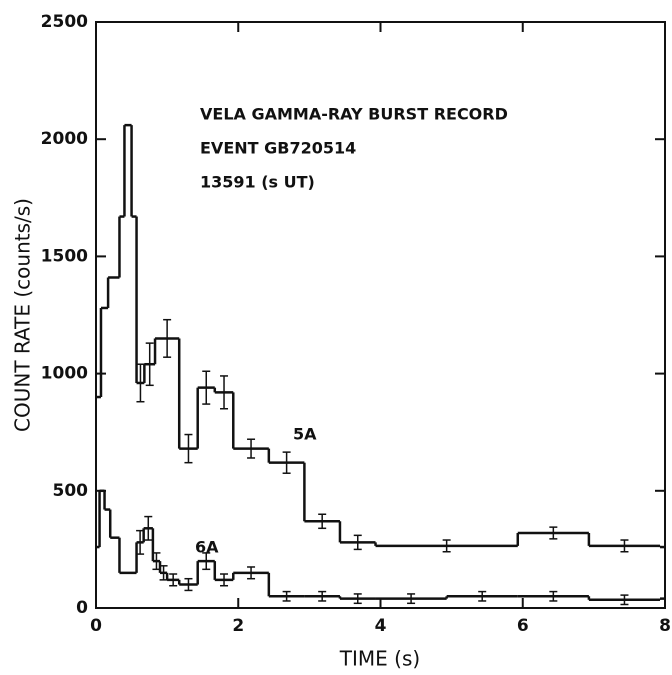  I want to click on x-tick-label: 2, so click(238, 626).